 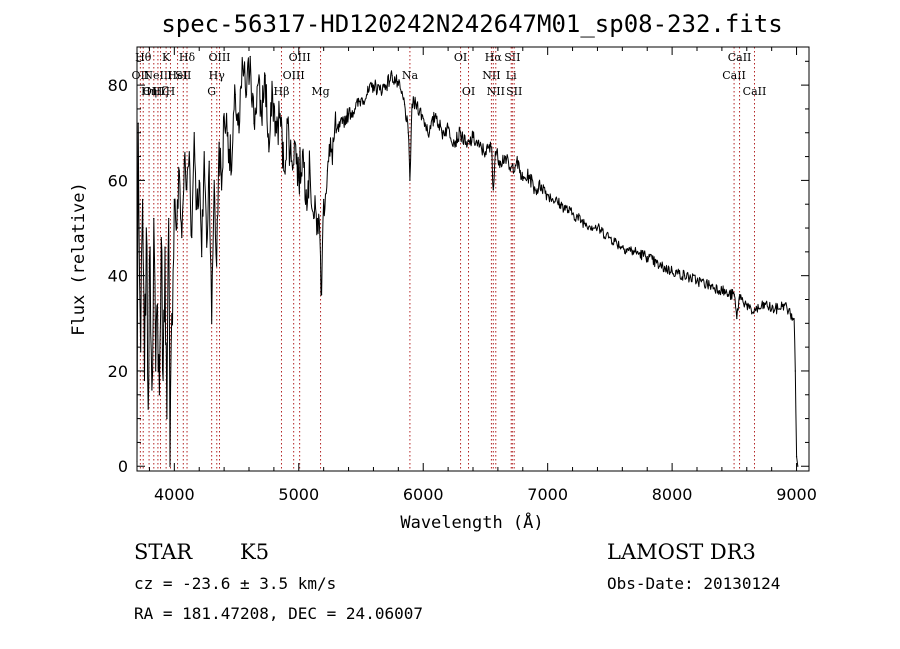 I want to click on y-tick-label-1: 20, so click(x=118, y=371).